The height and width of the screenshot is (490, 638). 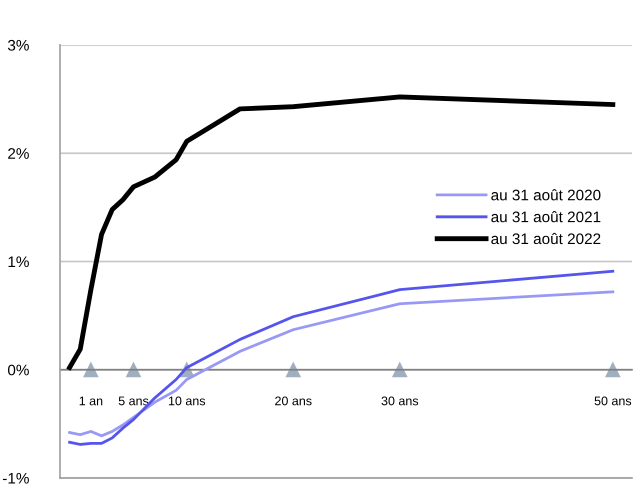 What do you see at coordinates (187, 401) in the screenshot?
I see `x-tick-label: 10 ans` at bounding box center [187, 401].